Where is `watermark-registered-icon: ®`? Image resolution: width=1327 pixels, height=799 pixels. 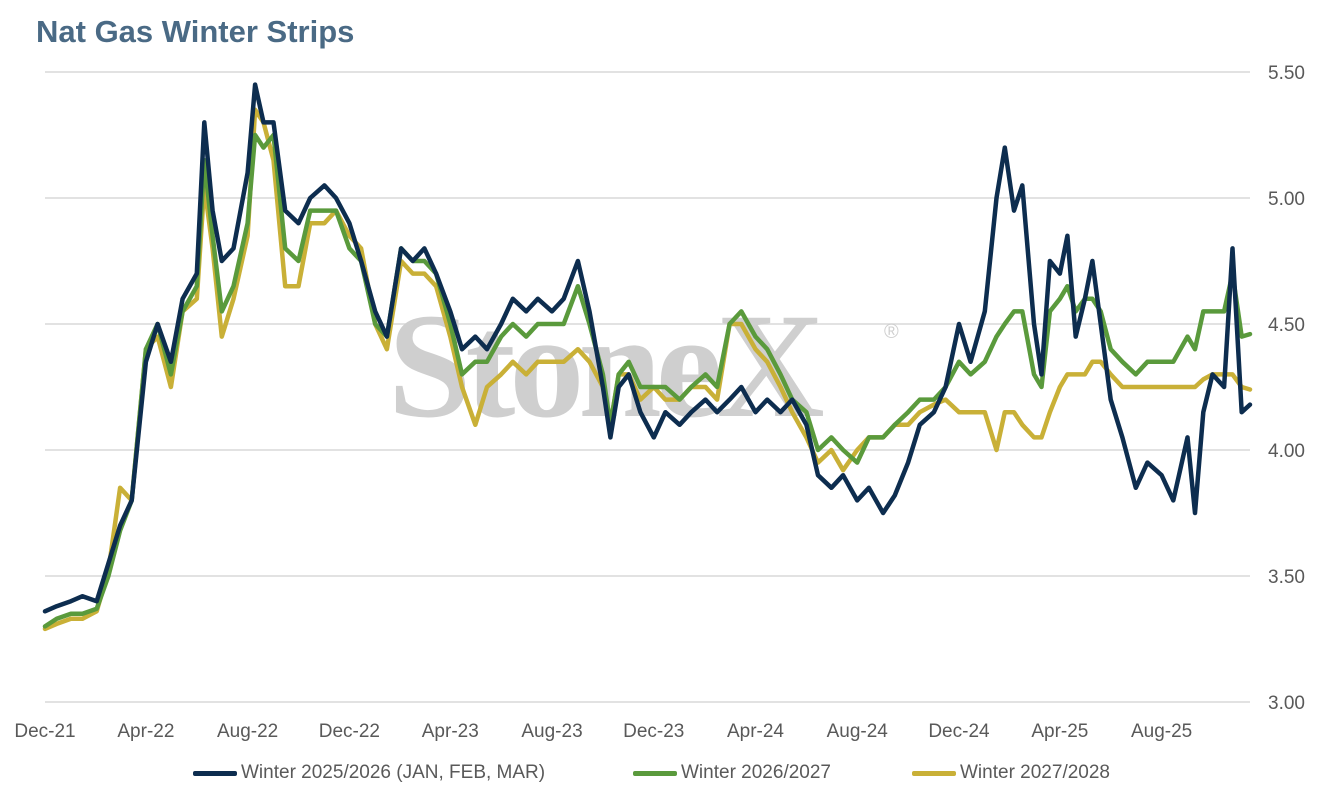 watermark-registered-icon: ® is located at coordinates (891, 332).